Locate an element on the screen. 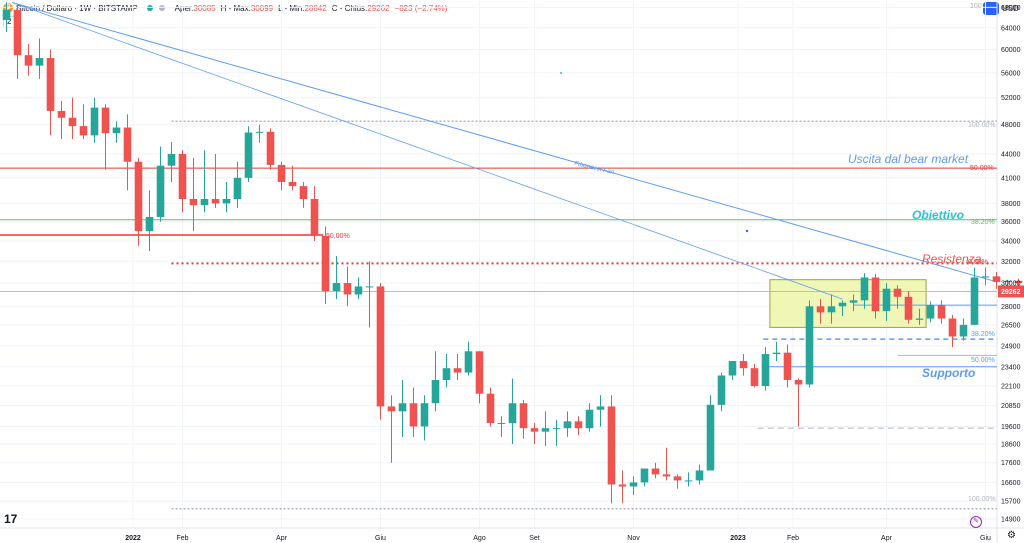 The image size is (1024, 543). last-price-label: 29262 is located at coordinates (1011, 292).